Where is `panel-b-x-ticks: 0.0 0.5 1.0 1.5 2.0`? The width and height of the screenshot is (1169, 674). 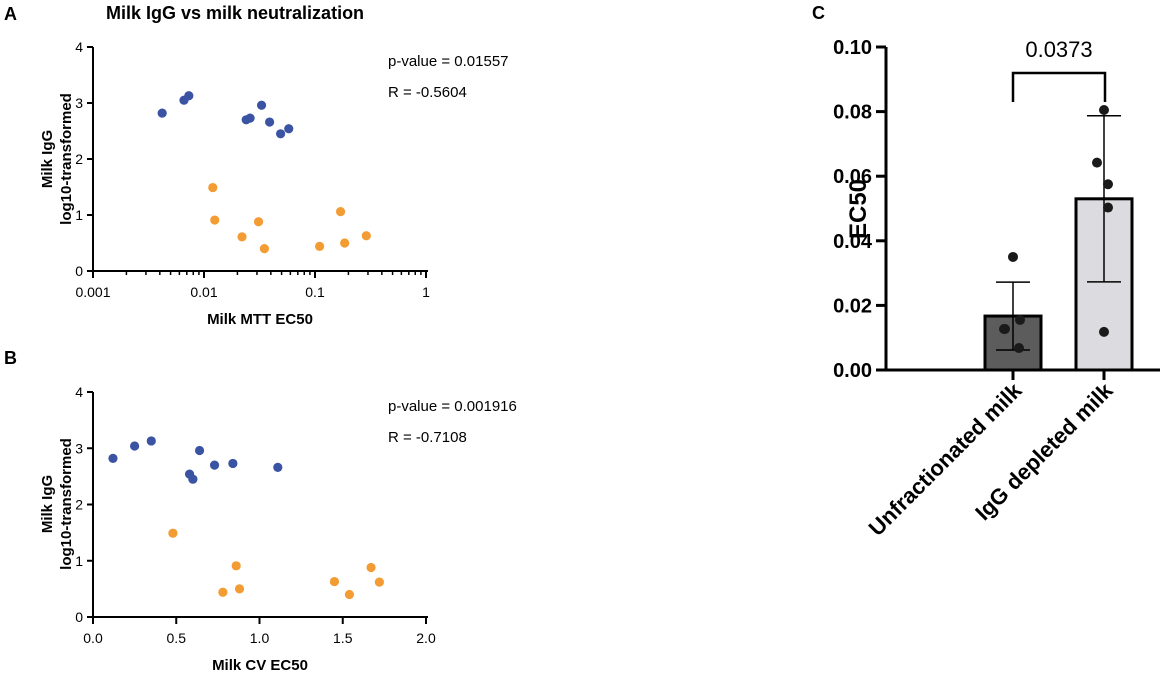 panel-b-x-ticks: 0.0 0.5 1.0 1.5 2.0 is located at coordinates (259, 631).